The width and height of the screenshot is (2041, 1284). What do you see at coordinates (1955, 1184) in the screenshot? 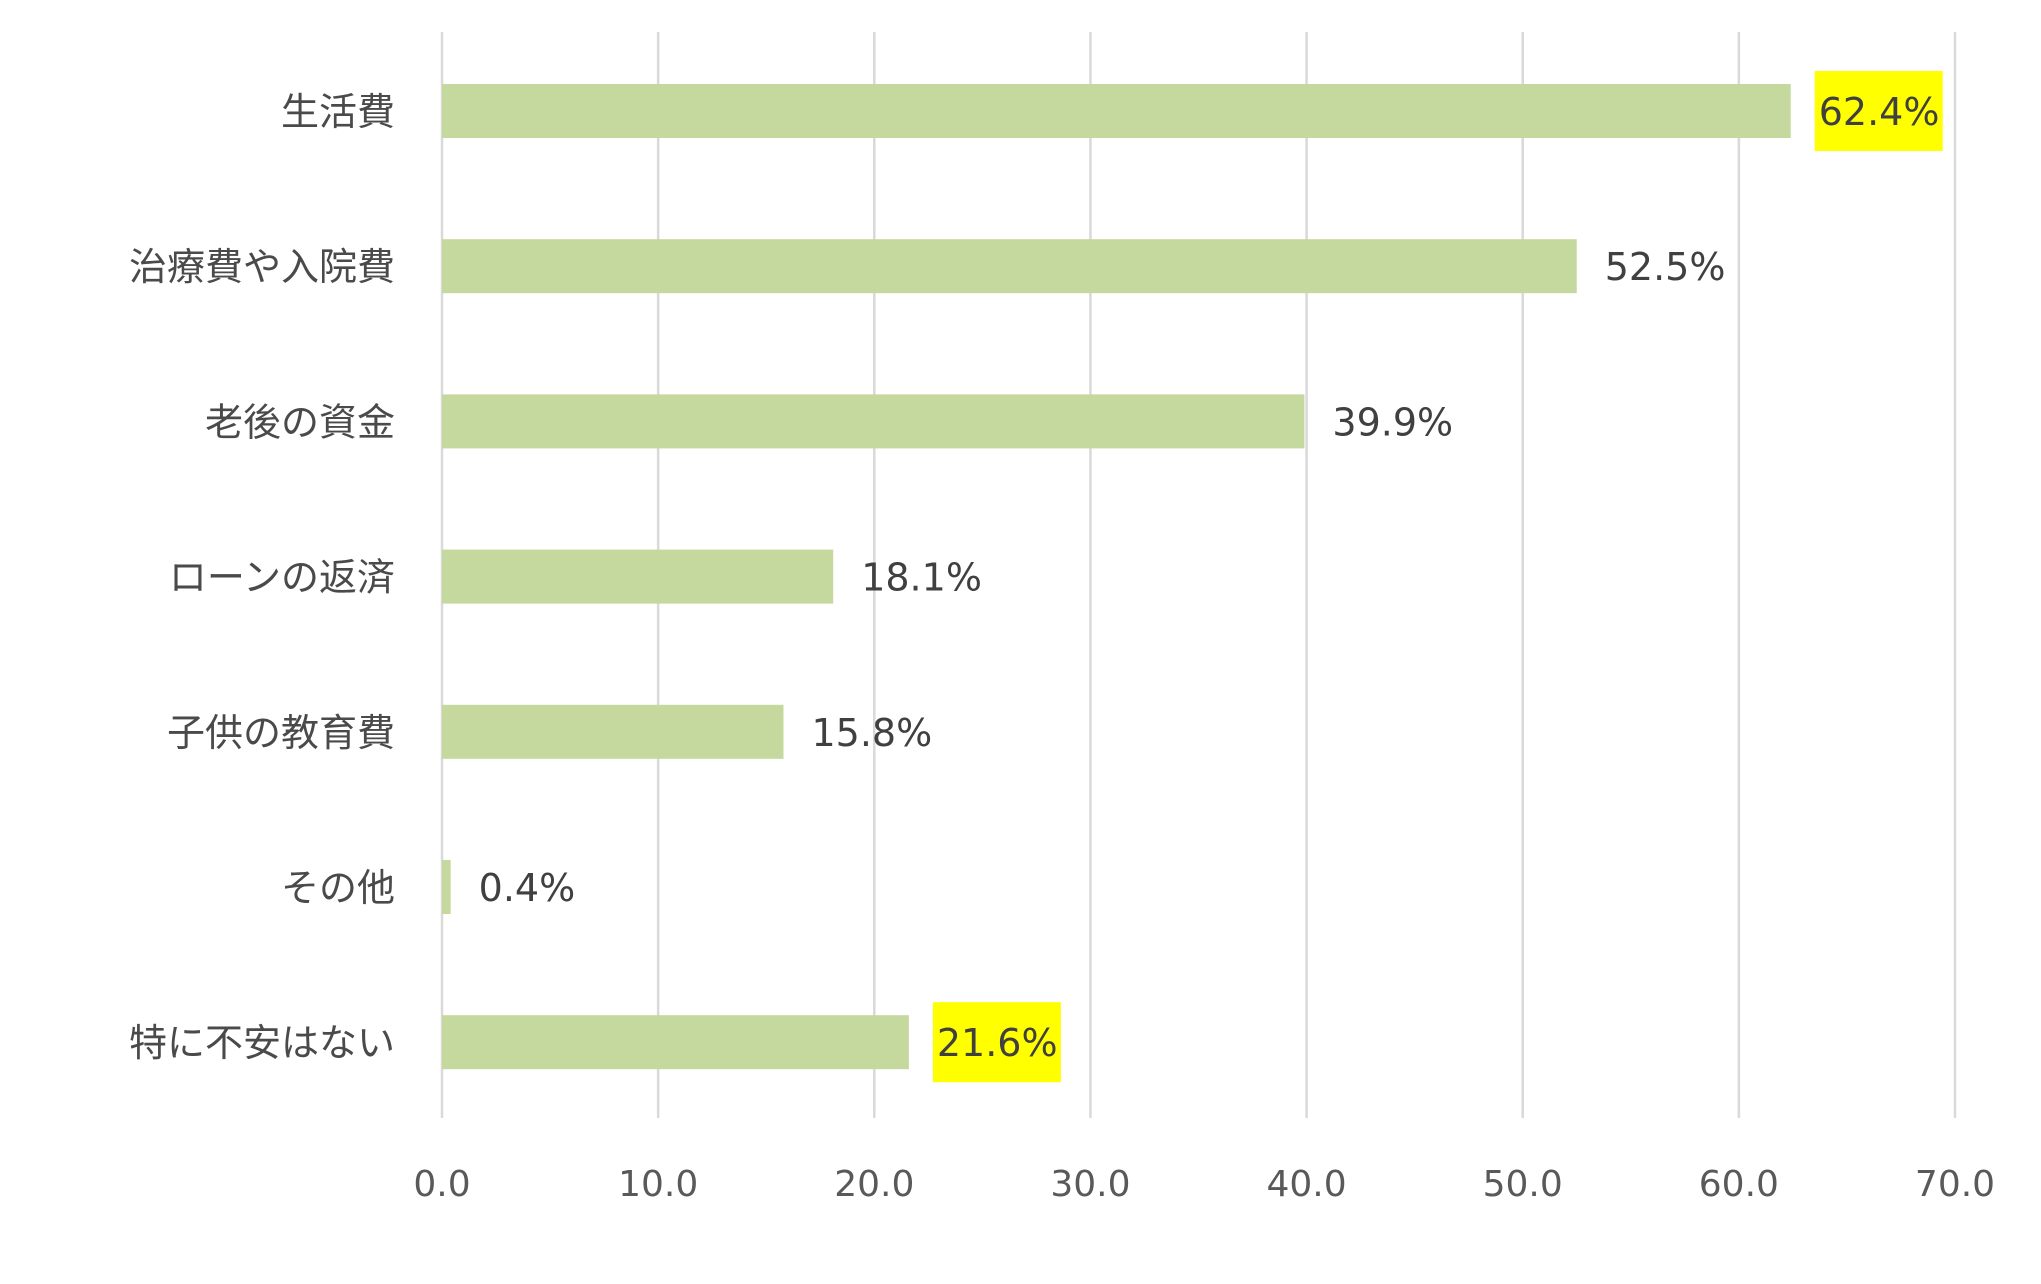
I see `x-tick-label: 70.0` at bounding box center [1955, 1184].